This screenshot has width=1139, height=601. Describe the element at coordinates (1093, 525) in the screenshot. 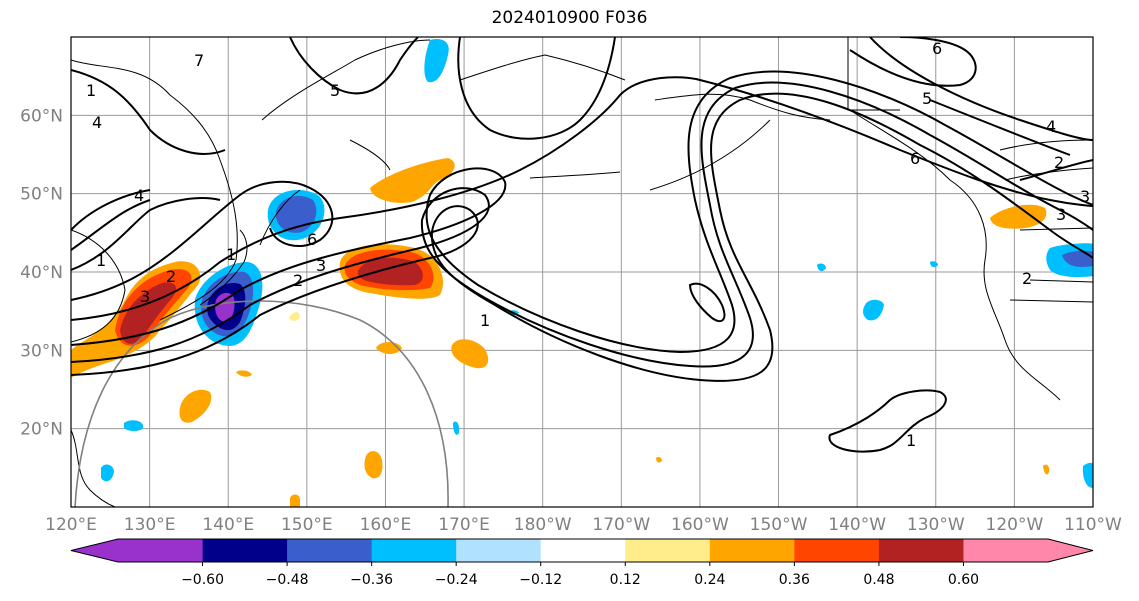

I see `longitude-label: 110°W` at that location.